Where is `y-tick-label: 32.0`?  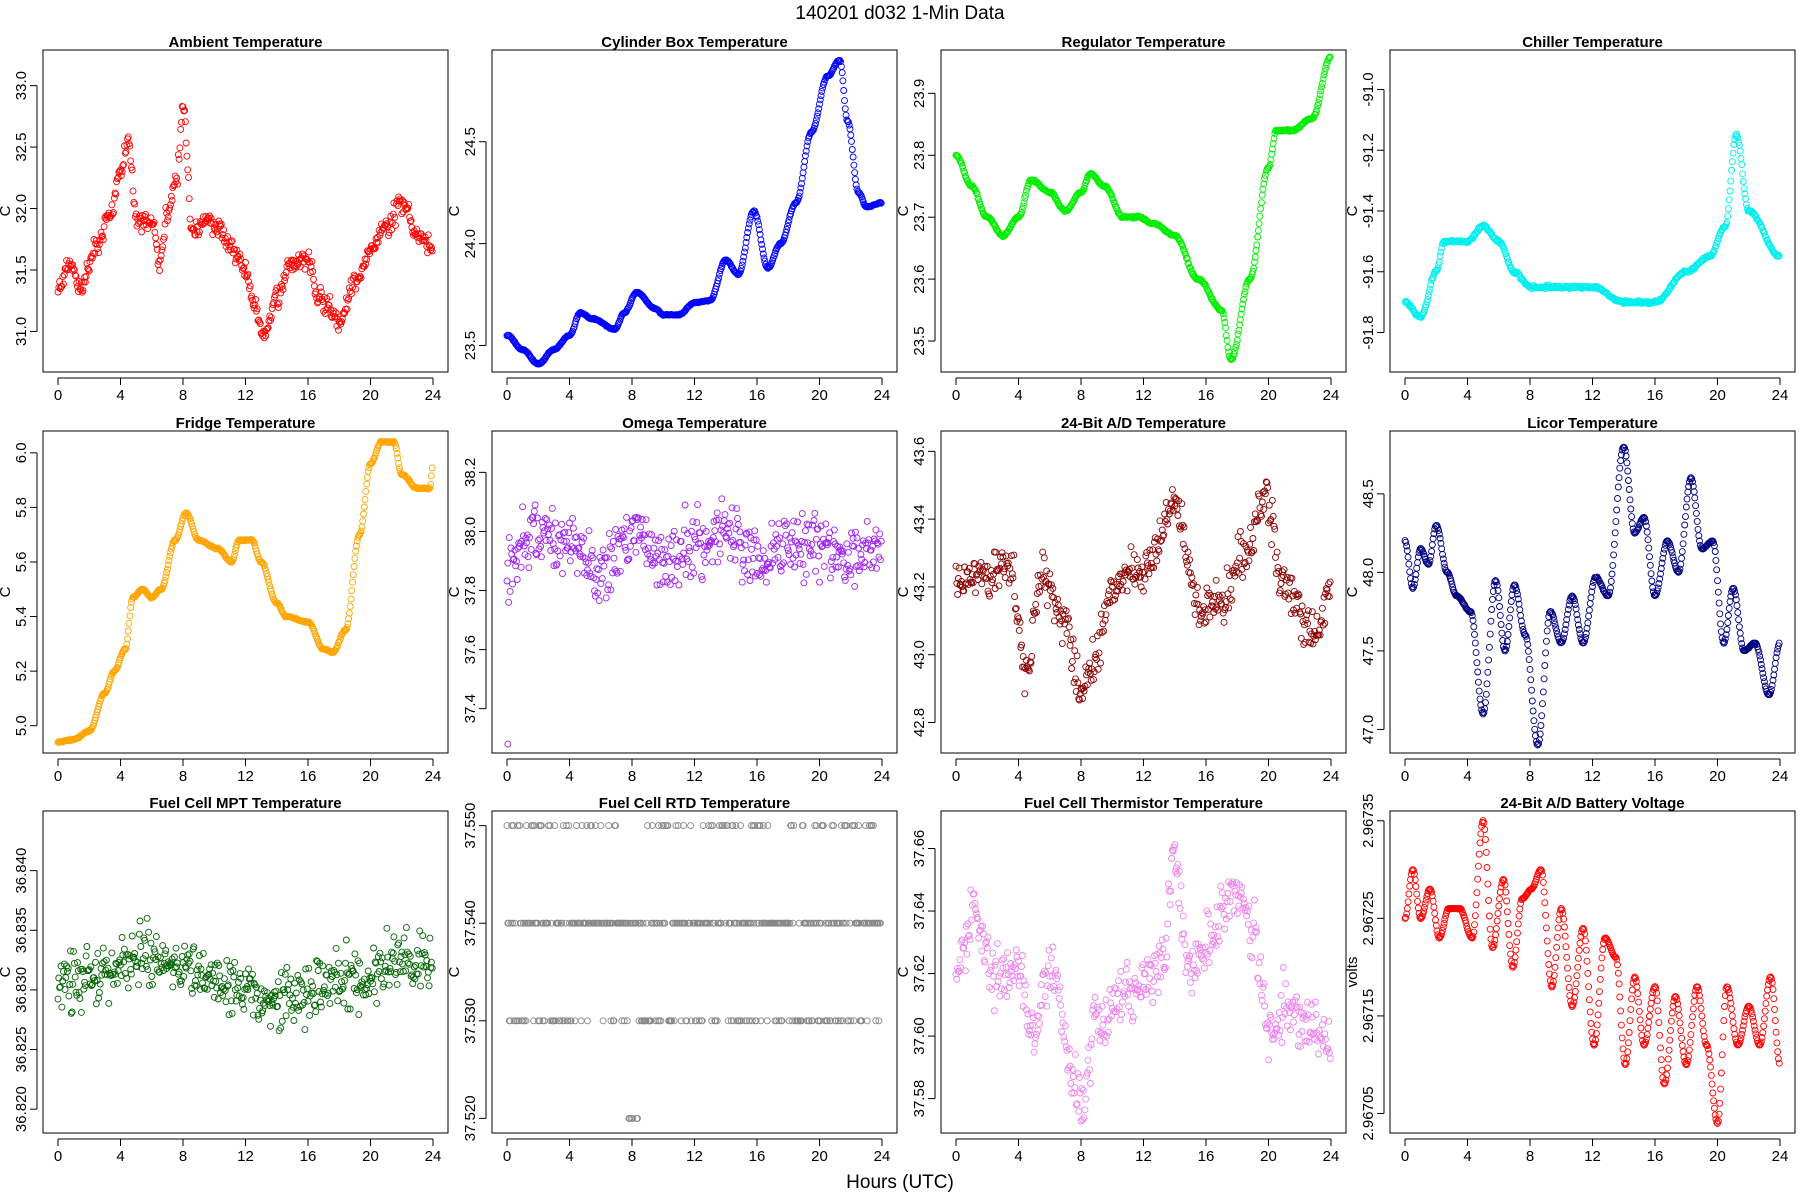 y-tick-label: 32.0 is located at coordinates (21, 208).